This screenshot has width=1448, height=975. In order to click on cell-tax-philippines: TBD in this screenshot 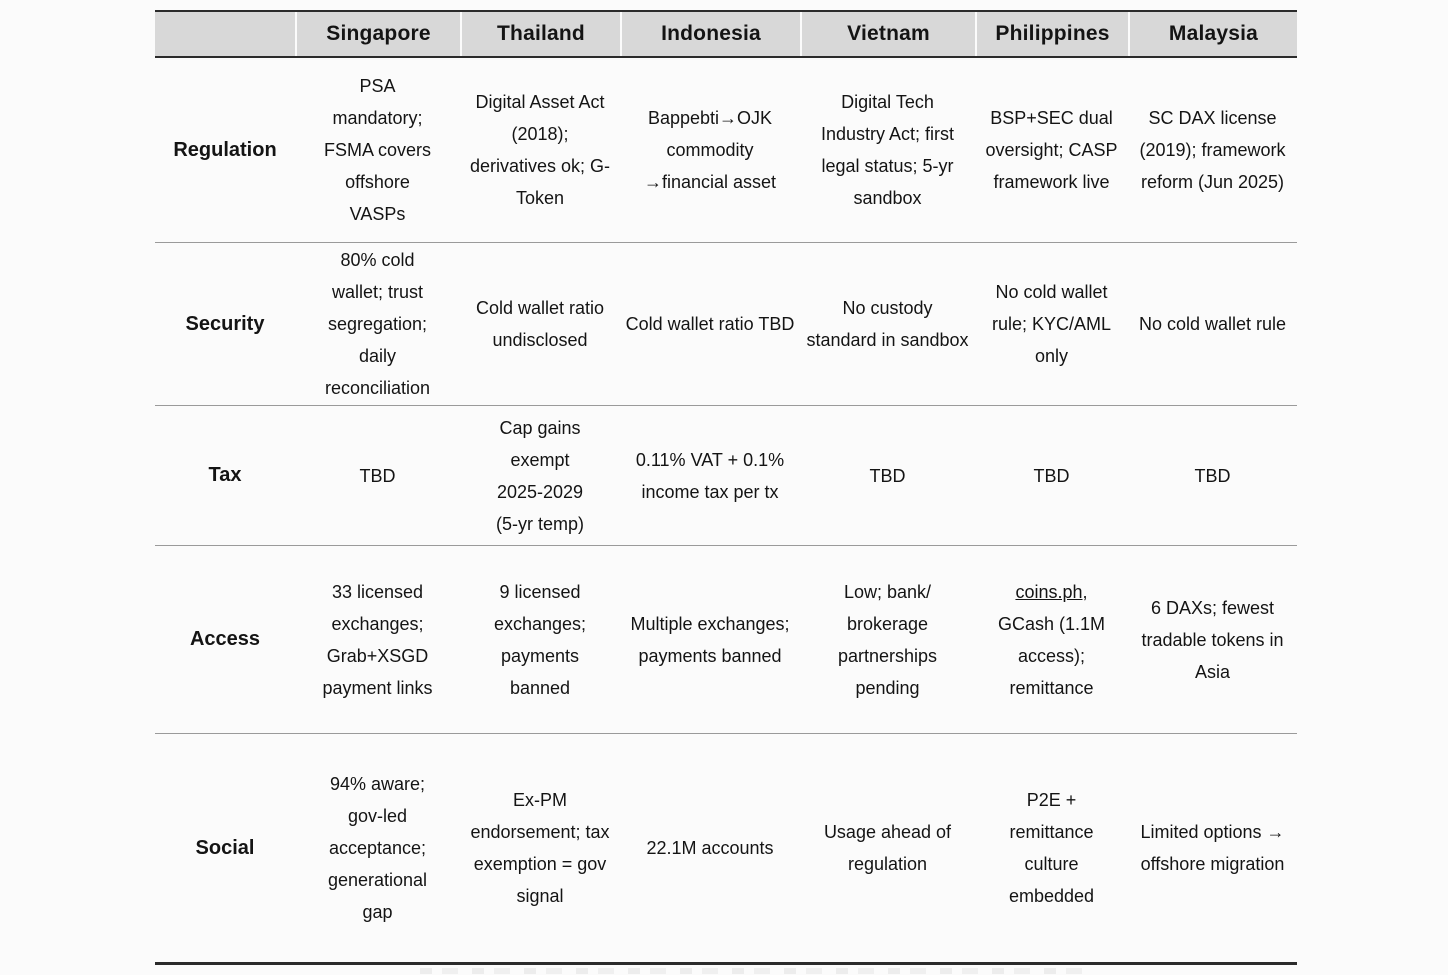, I will do `click(1051, 475)`.